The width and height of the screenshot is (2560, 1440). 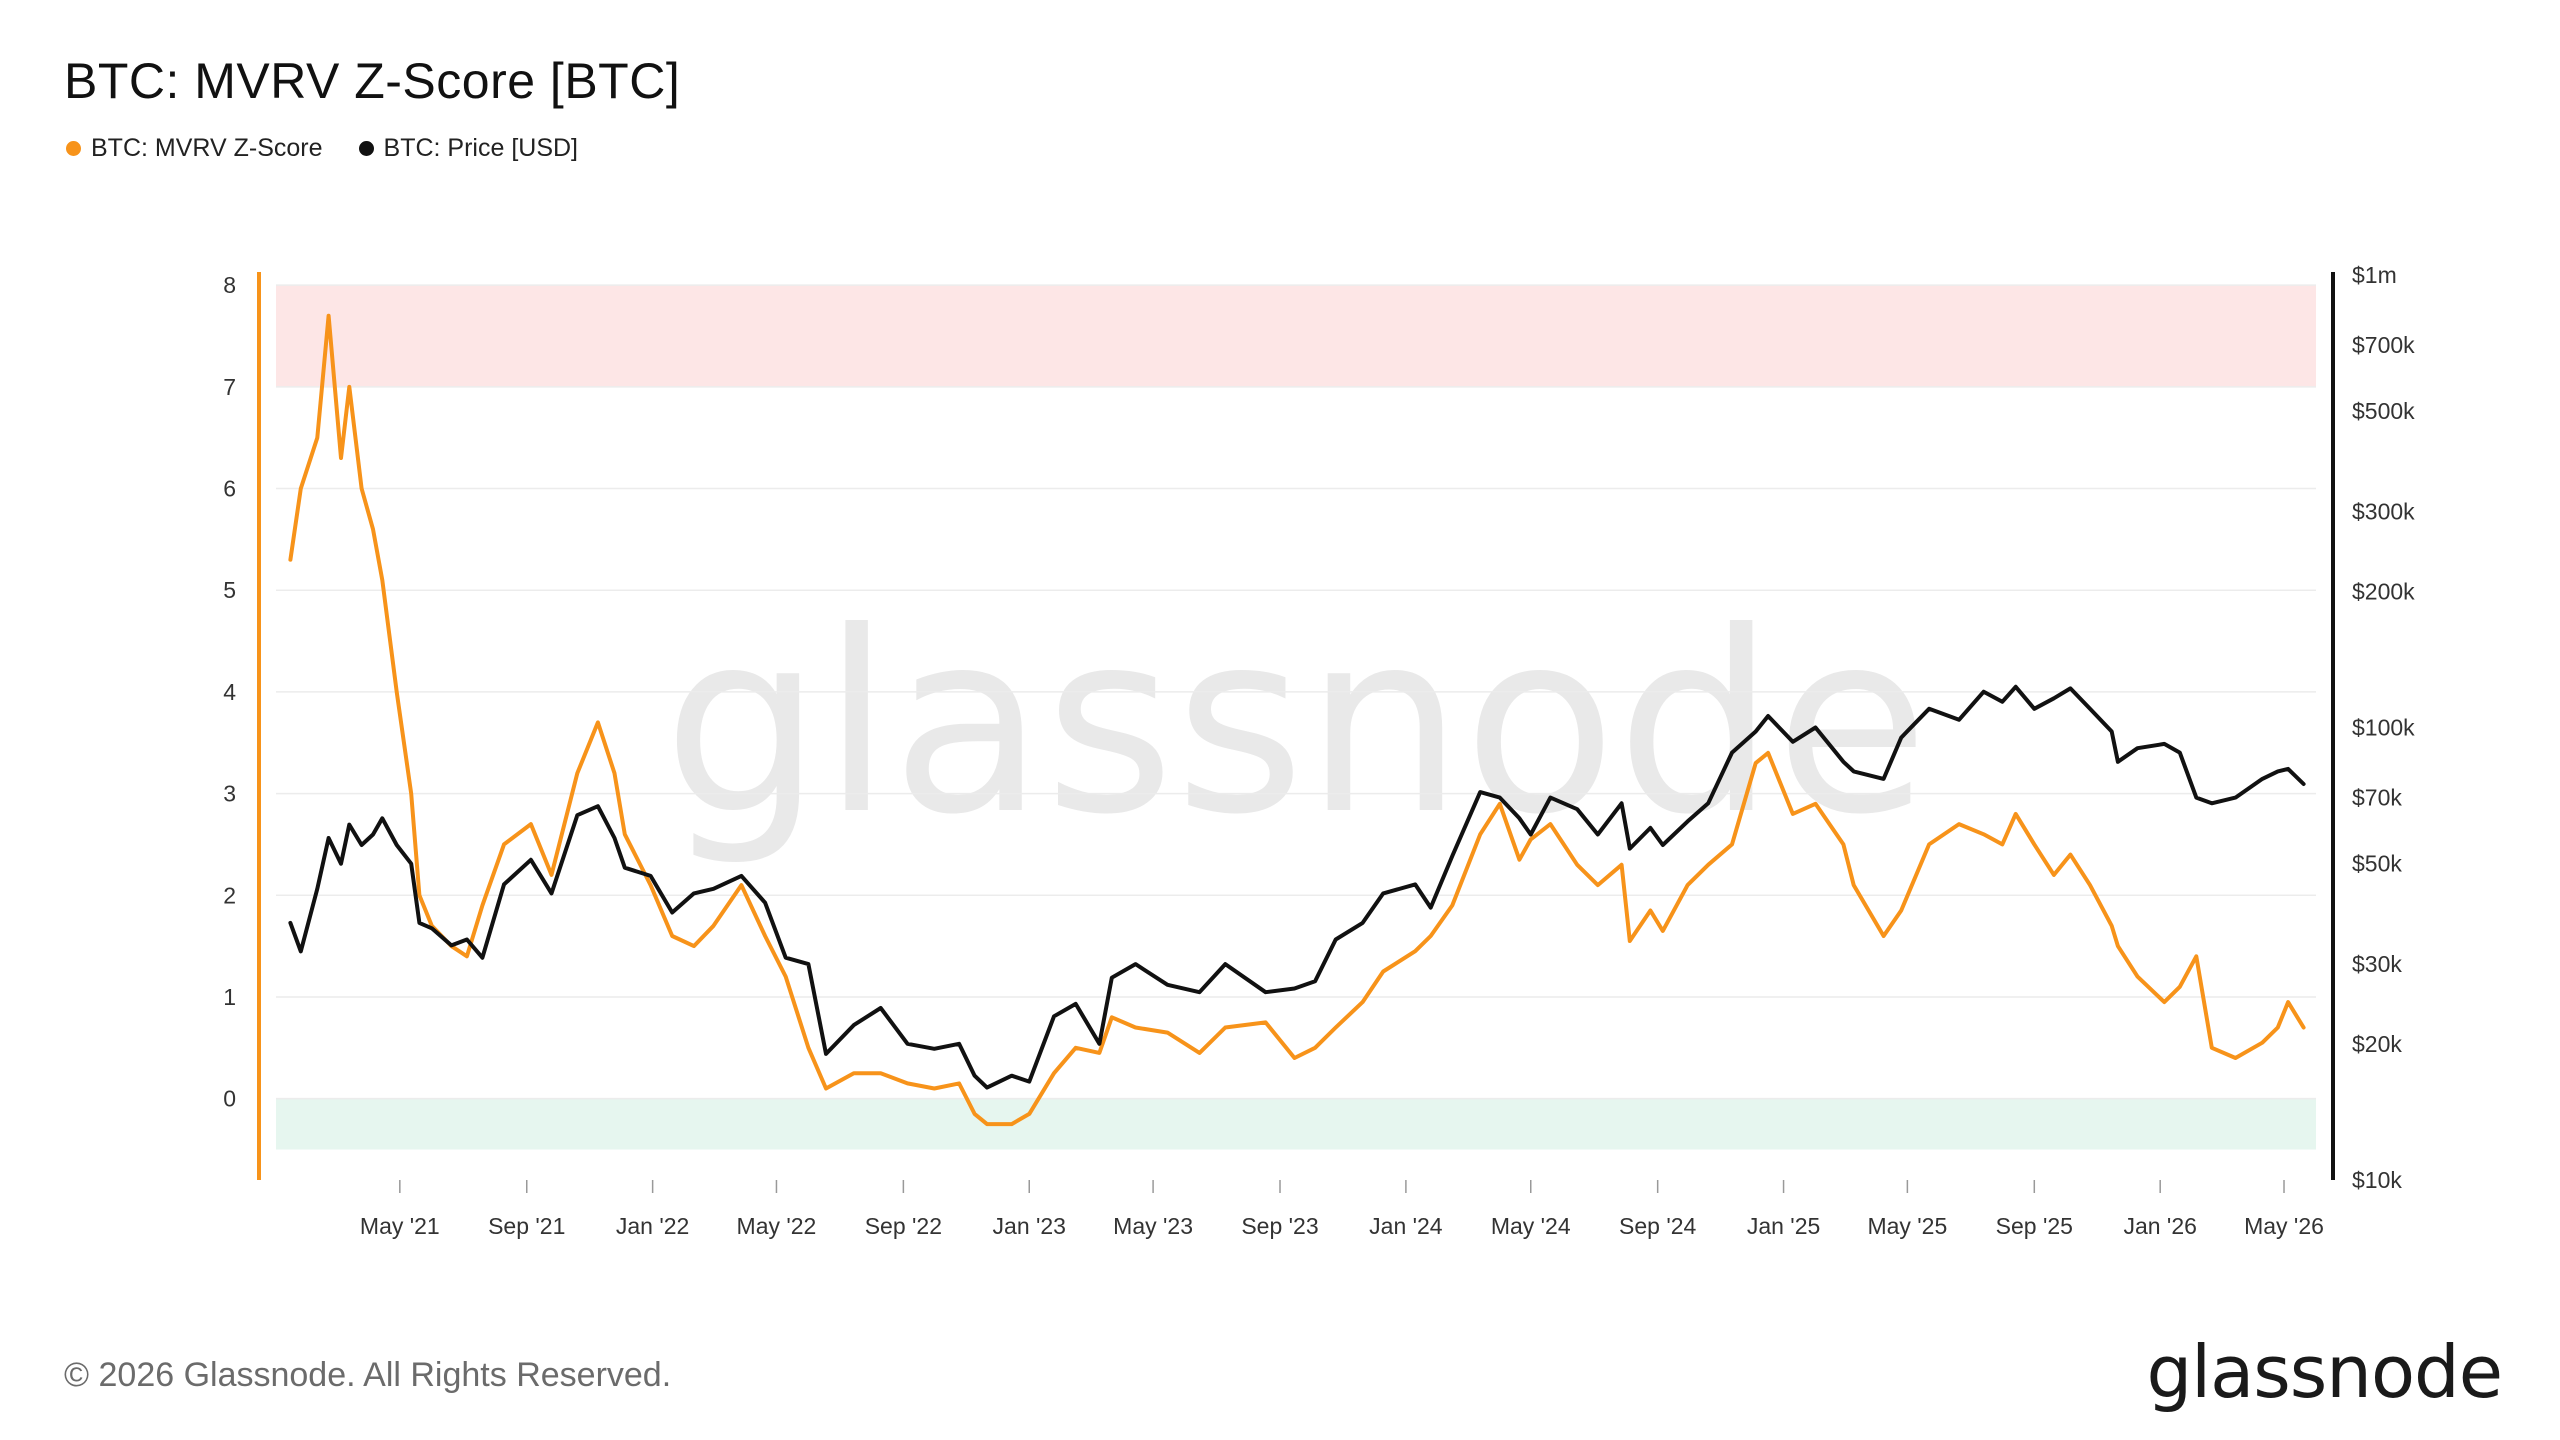 What do you see at coordinates (229, 590) in the screenshot?
I see `left-tick-label: 5` at bounding box center [229, 590].